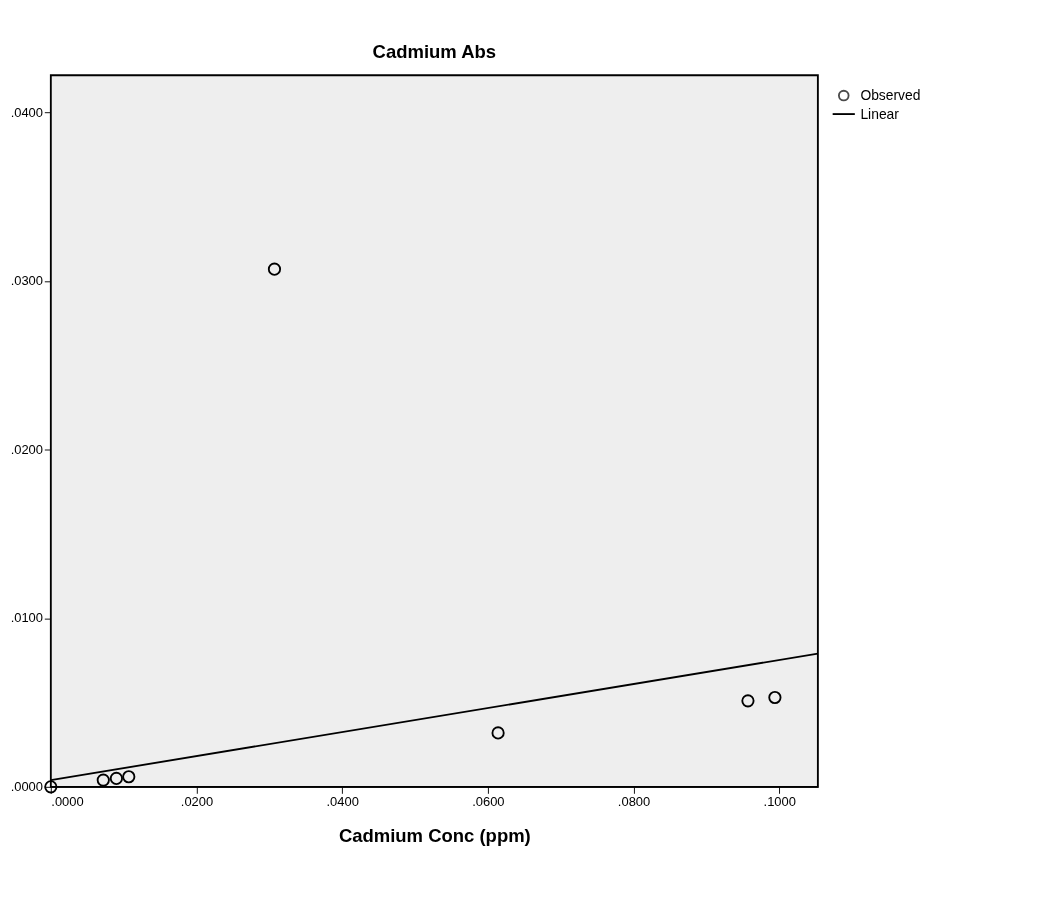 The height and width of the screenshot is (919, 1060). Describe the element at coordinates (342, 801) in the screenshot. I see `x-tick-label: .0400` at that location.